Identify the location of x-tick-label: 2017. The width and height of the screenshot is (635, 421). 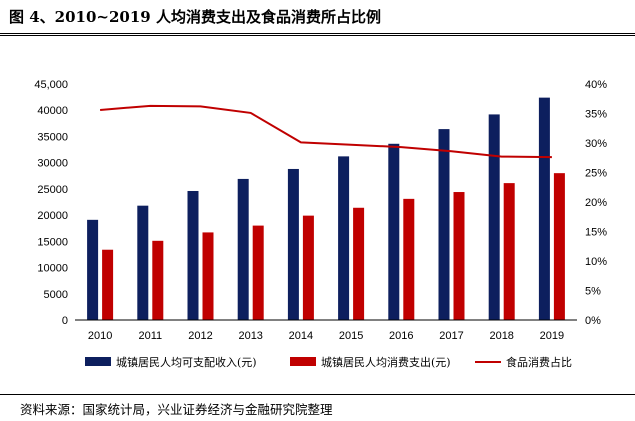
(451, 336).